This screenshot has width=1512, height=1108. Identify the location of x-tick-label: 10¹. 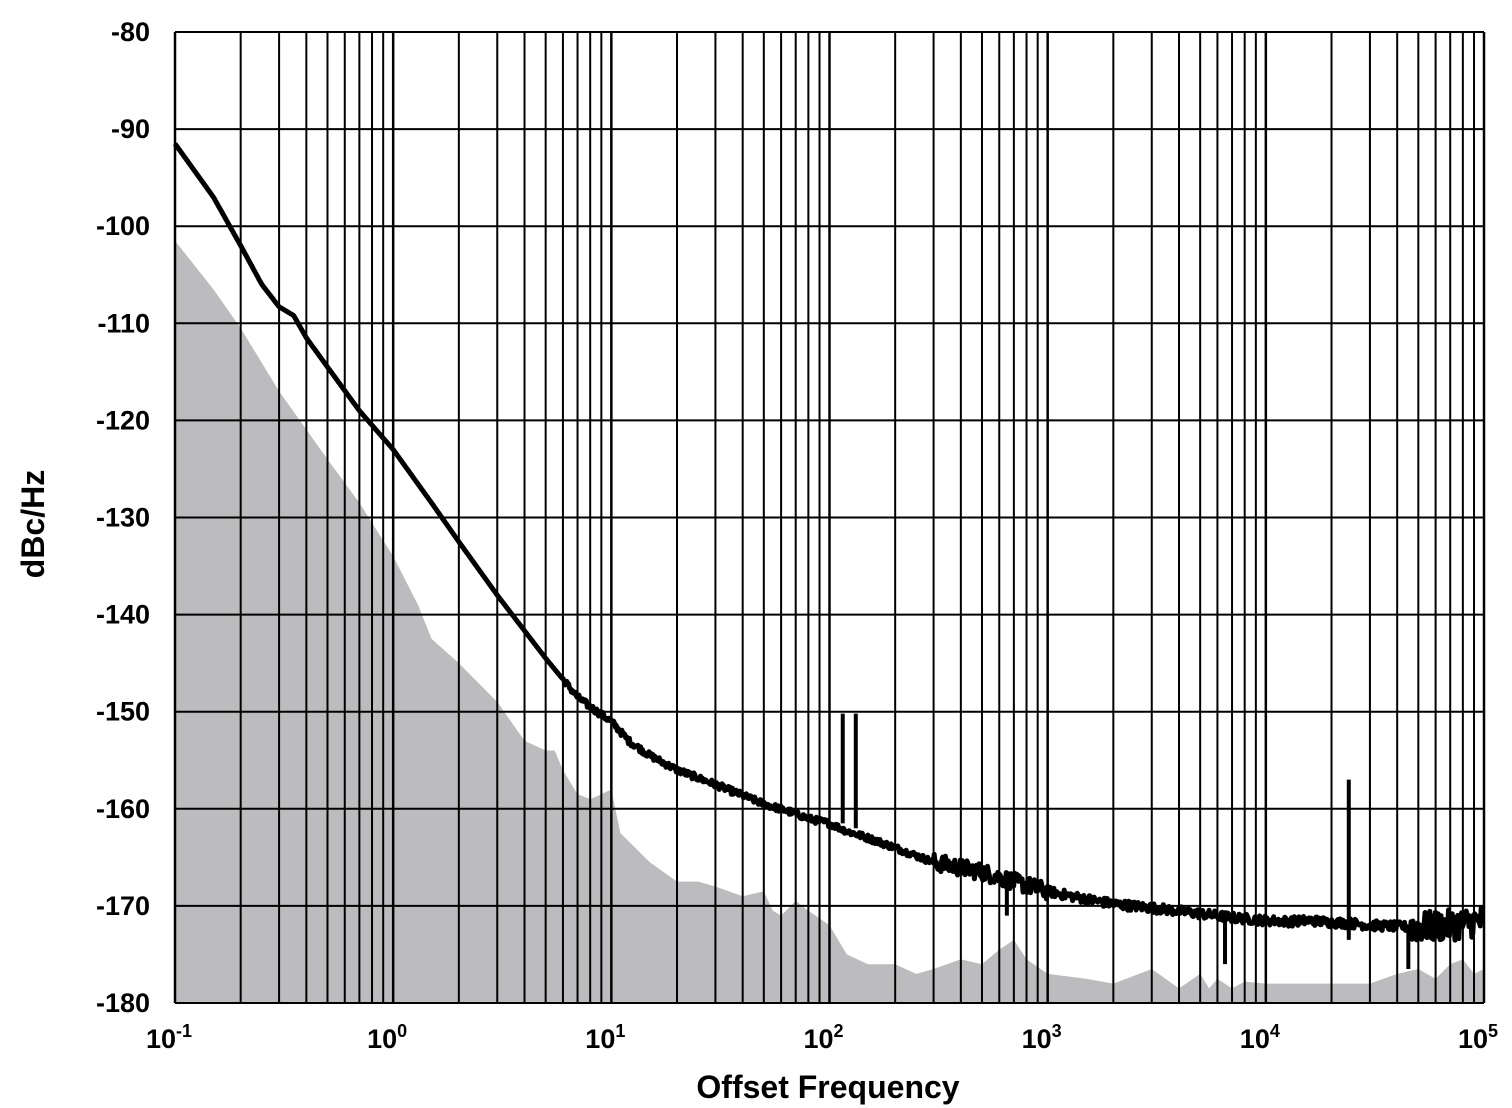
(605, 1037).